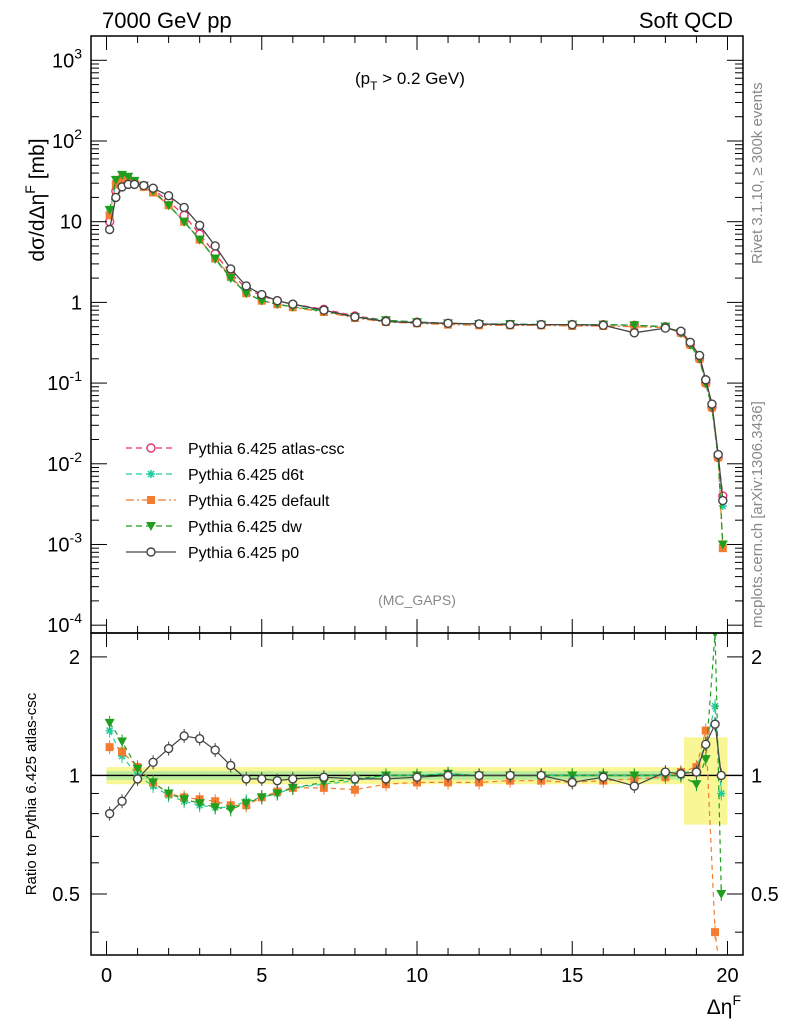 The image size is (786, 1024). I want to click on x-tick-label: 0, so click(106, 976).